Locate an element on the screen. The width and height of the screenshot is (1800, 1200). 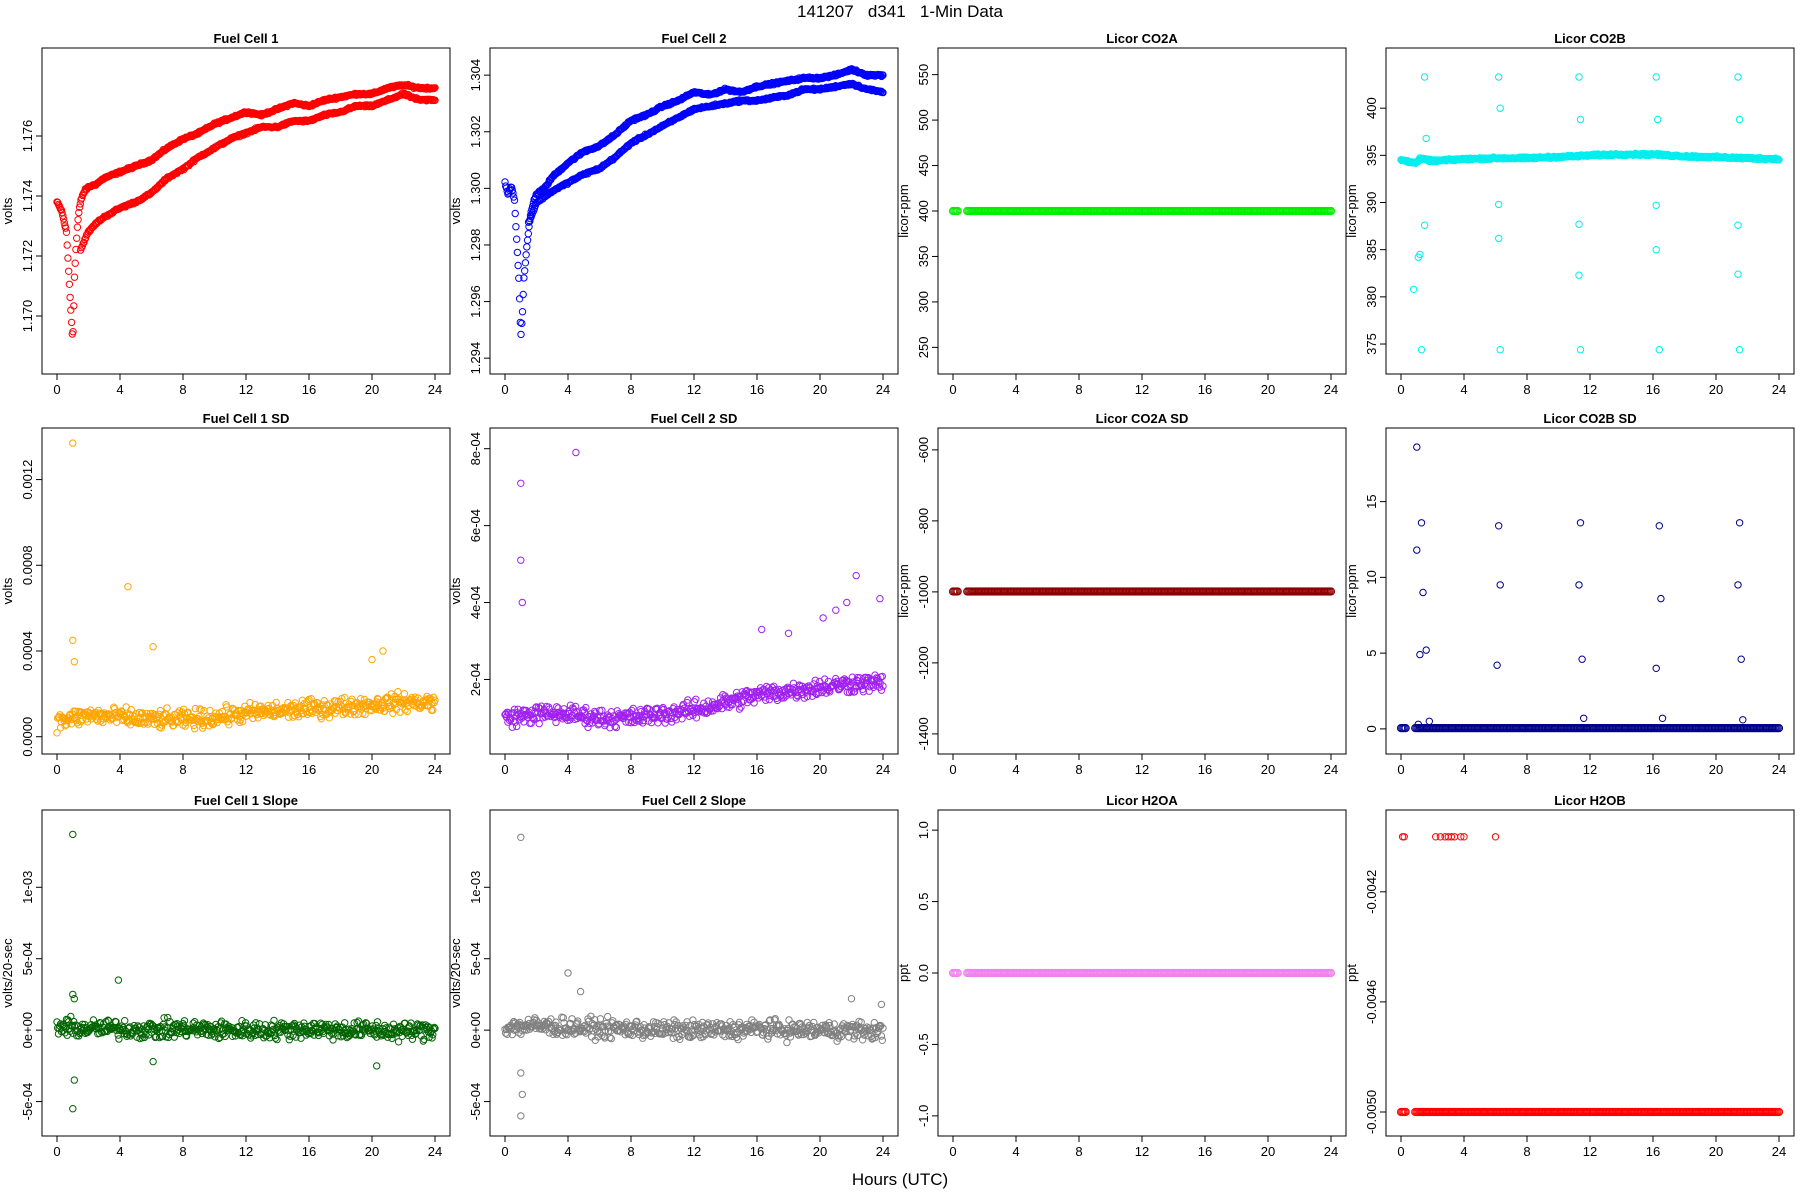
panel-title: Fuel Cell 1 SD is located at coordinates (246, 418).